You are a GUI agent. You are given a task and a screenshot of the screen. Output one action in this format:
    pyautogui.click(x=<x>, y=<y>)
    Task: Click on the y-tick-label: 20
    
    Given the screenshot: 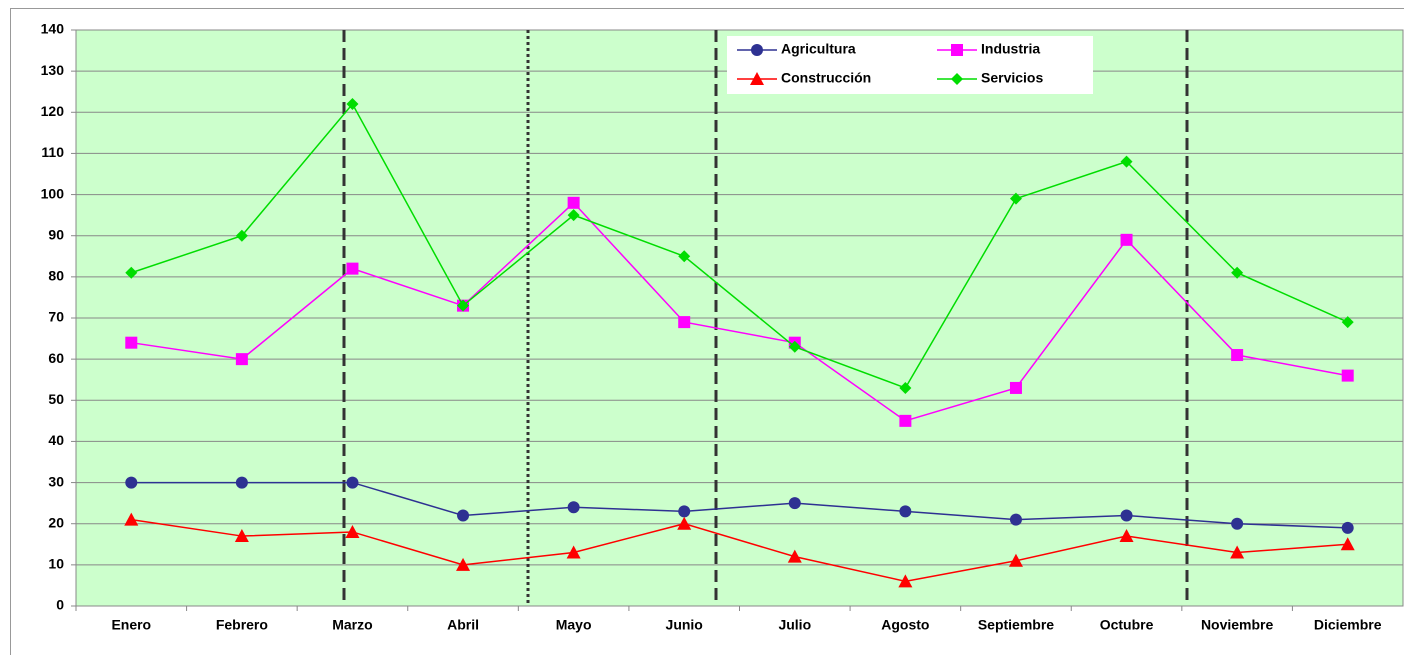 What is the action you would take?
    pyautogui.click(x=56, y=522)
    